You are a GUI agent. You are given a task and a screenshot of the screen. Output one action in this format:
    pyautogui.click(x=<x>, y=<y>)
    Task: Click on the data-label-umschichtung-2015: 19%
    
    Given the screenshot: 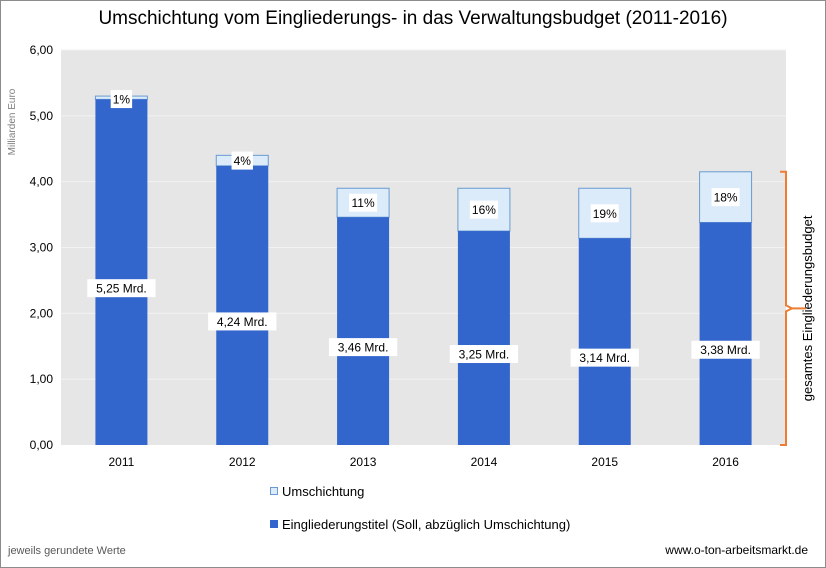 What is the action you would take?
    pyautogui.click(x=605, y=214)
    